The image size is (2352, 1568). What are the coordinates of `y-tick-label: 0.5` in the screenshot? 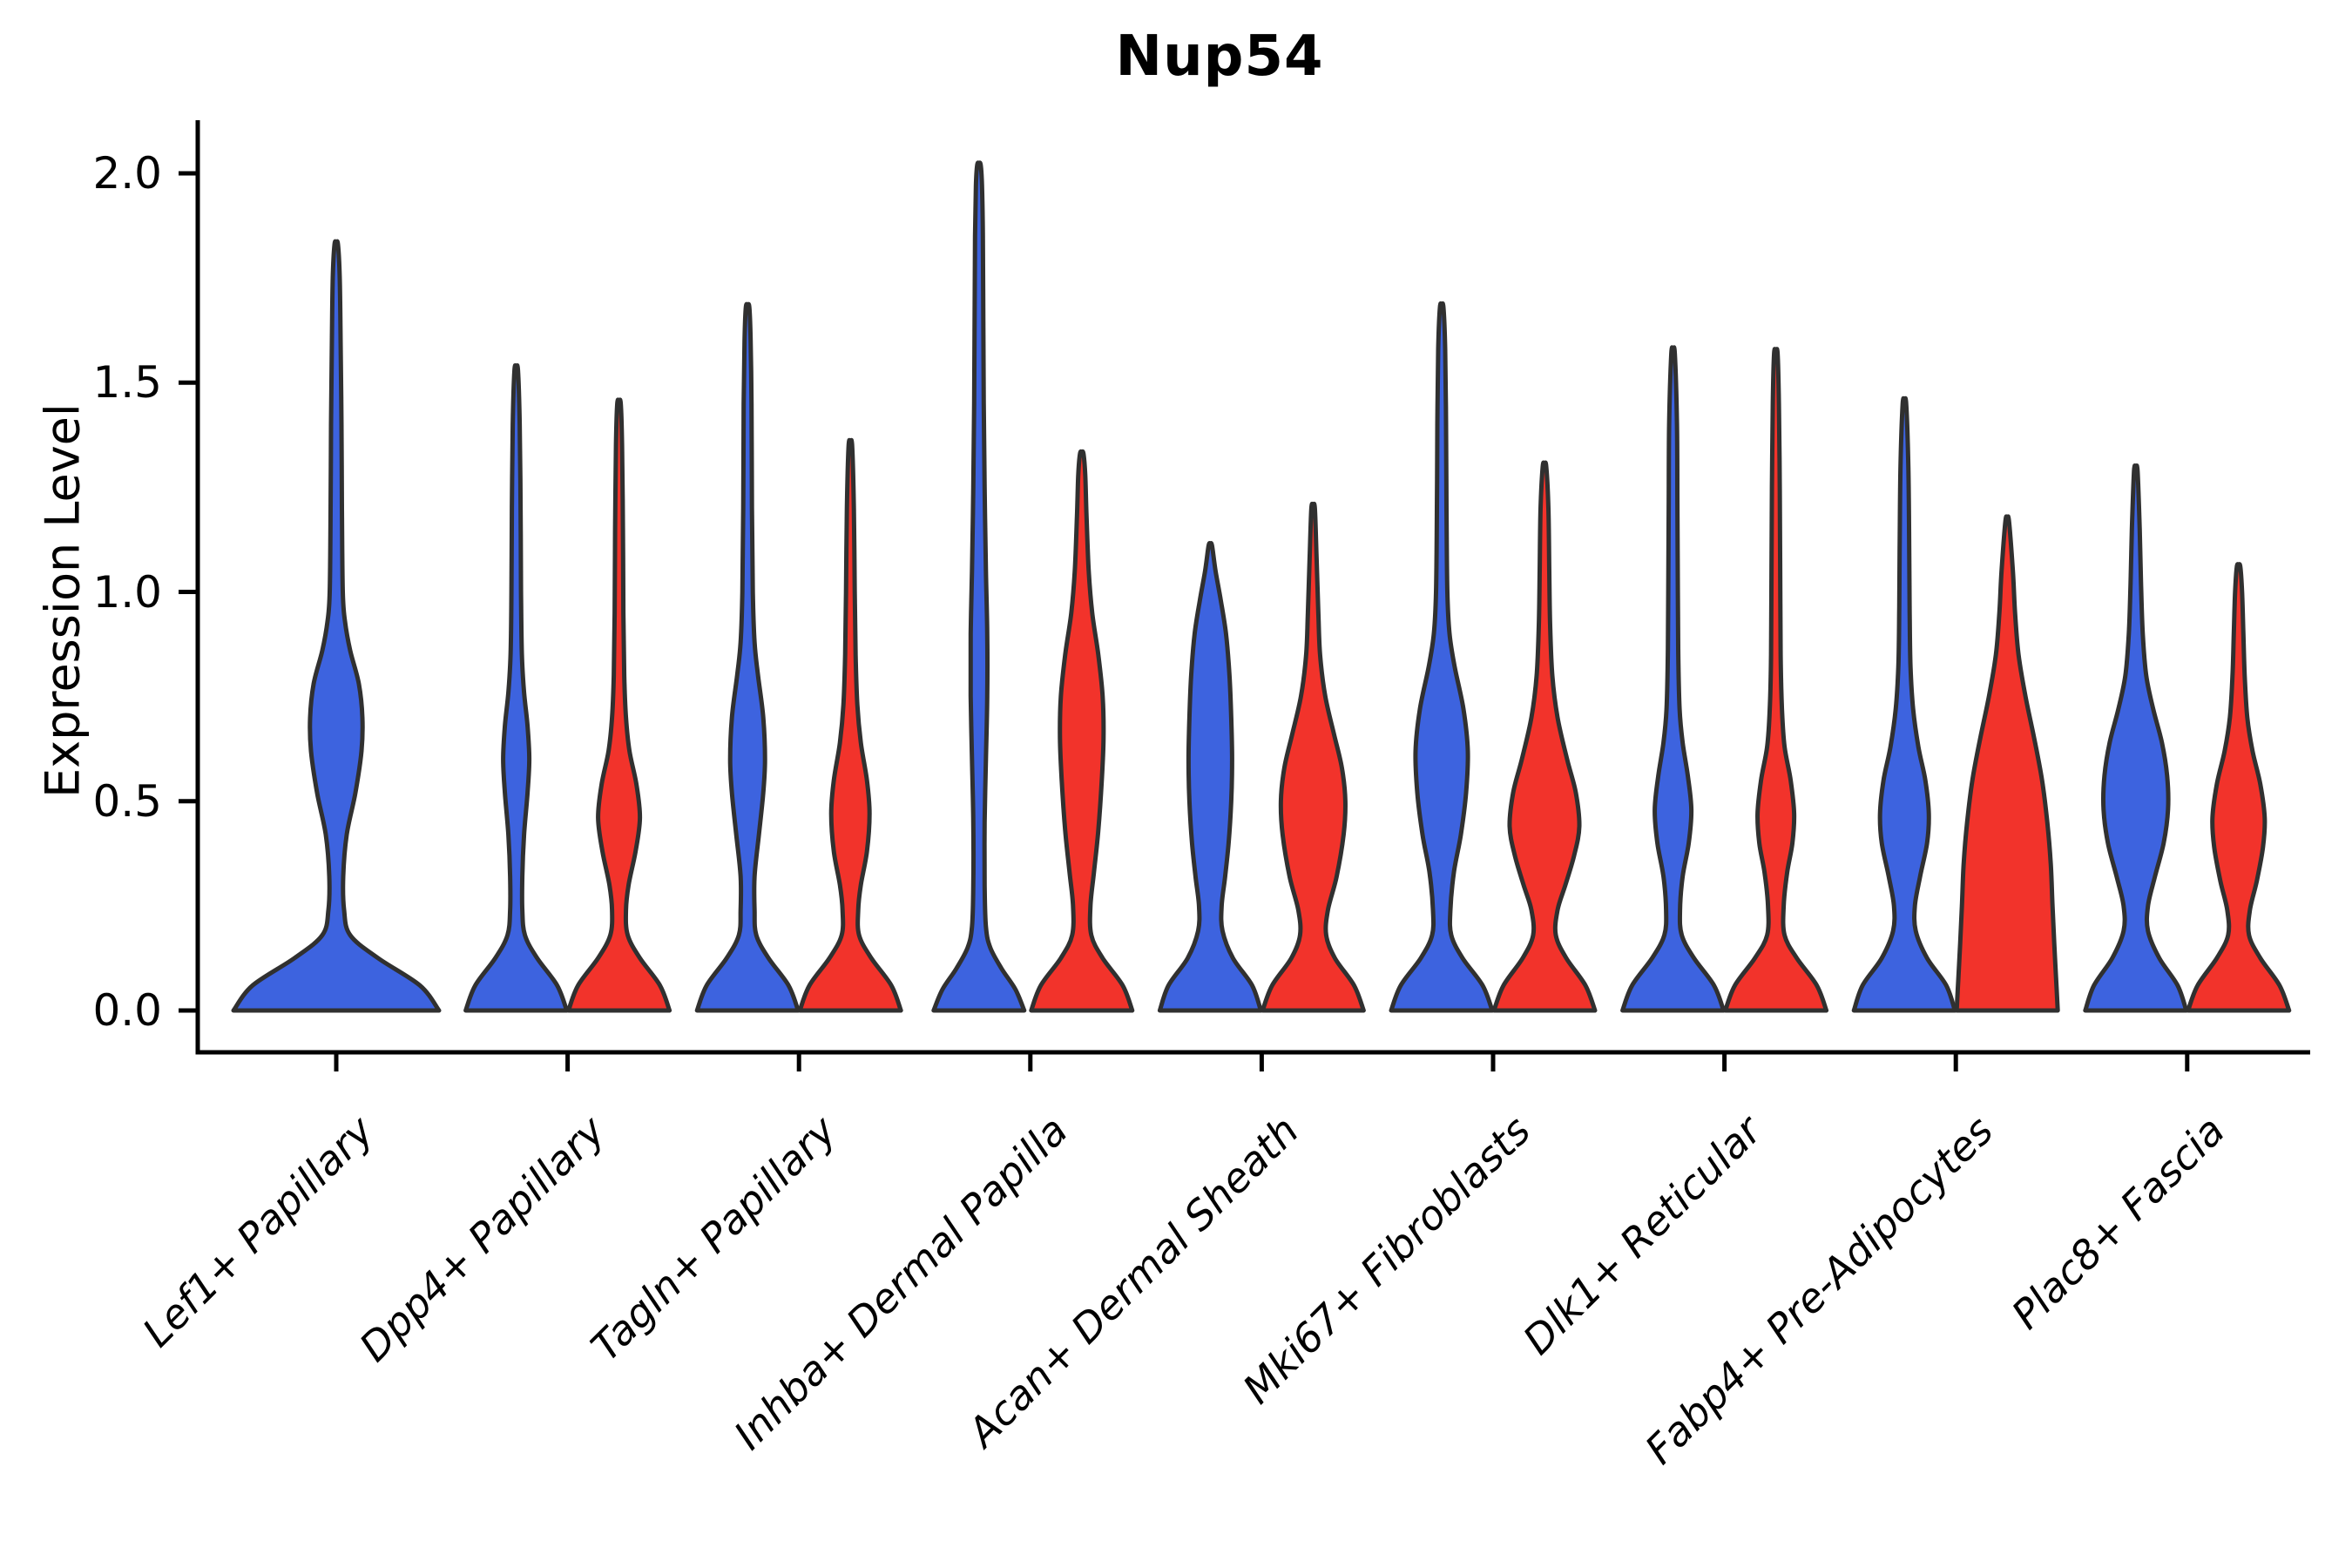 It's located at (127, 801).